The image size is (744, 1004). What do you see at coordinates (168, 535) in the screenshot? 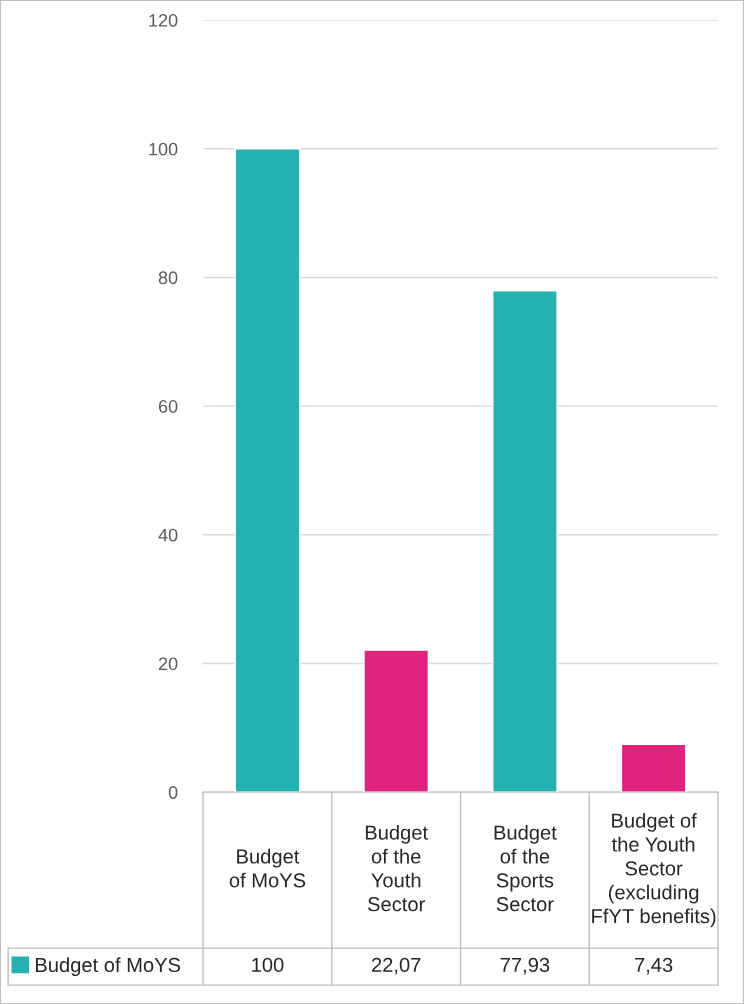
I see `y-tick-label: 40` at bounding box center [168, 535].